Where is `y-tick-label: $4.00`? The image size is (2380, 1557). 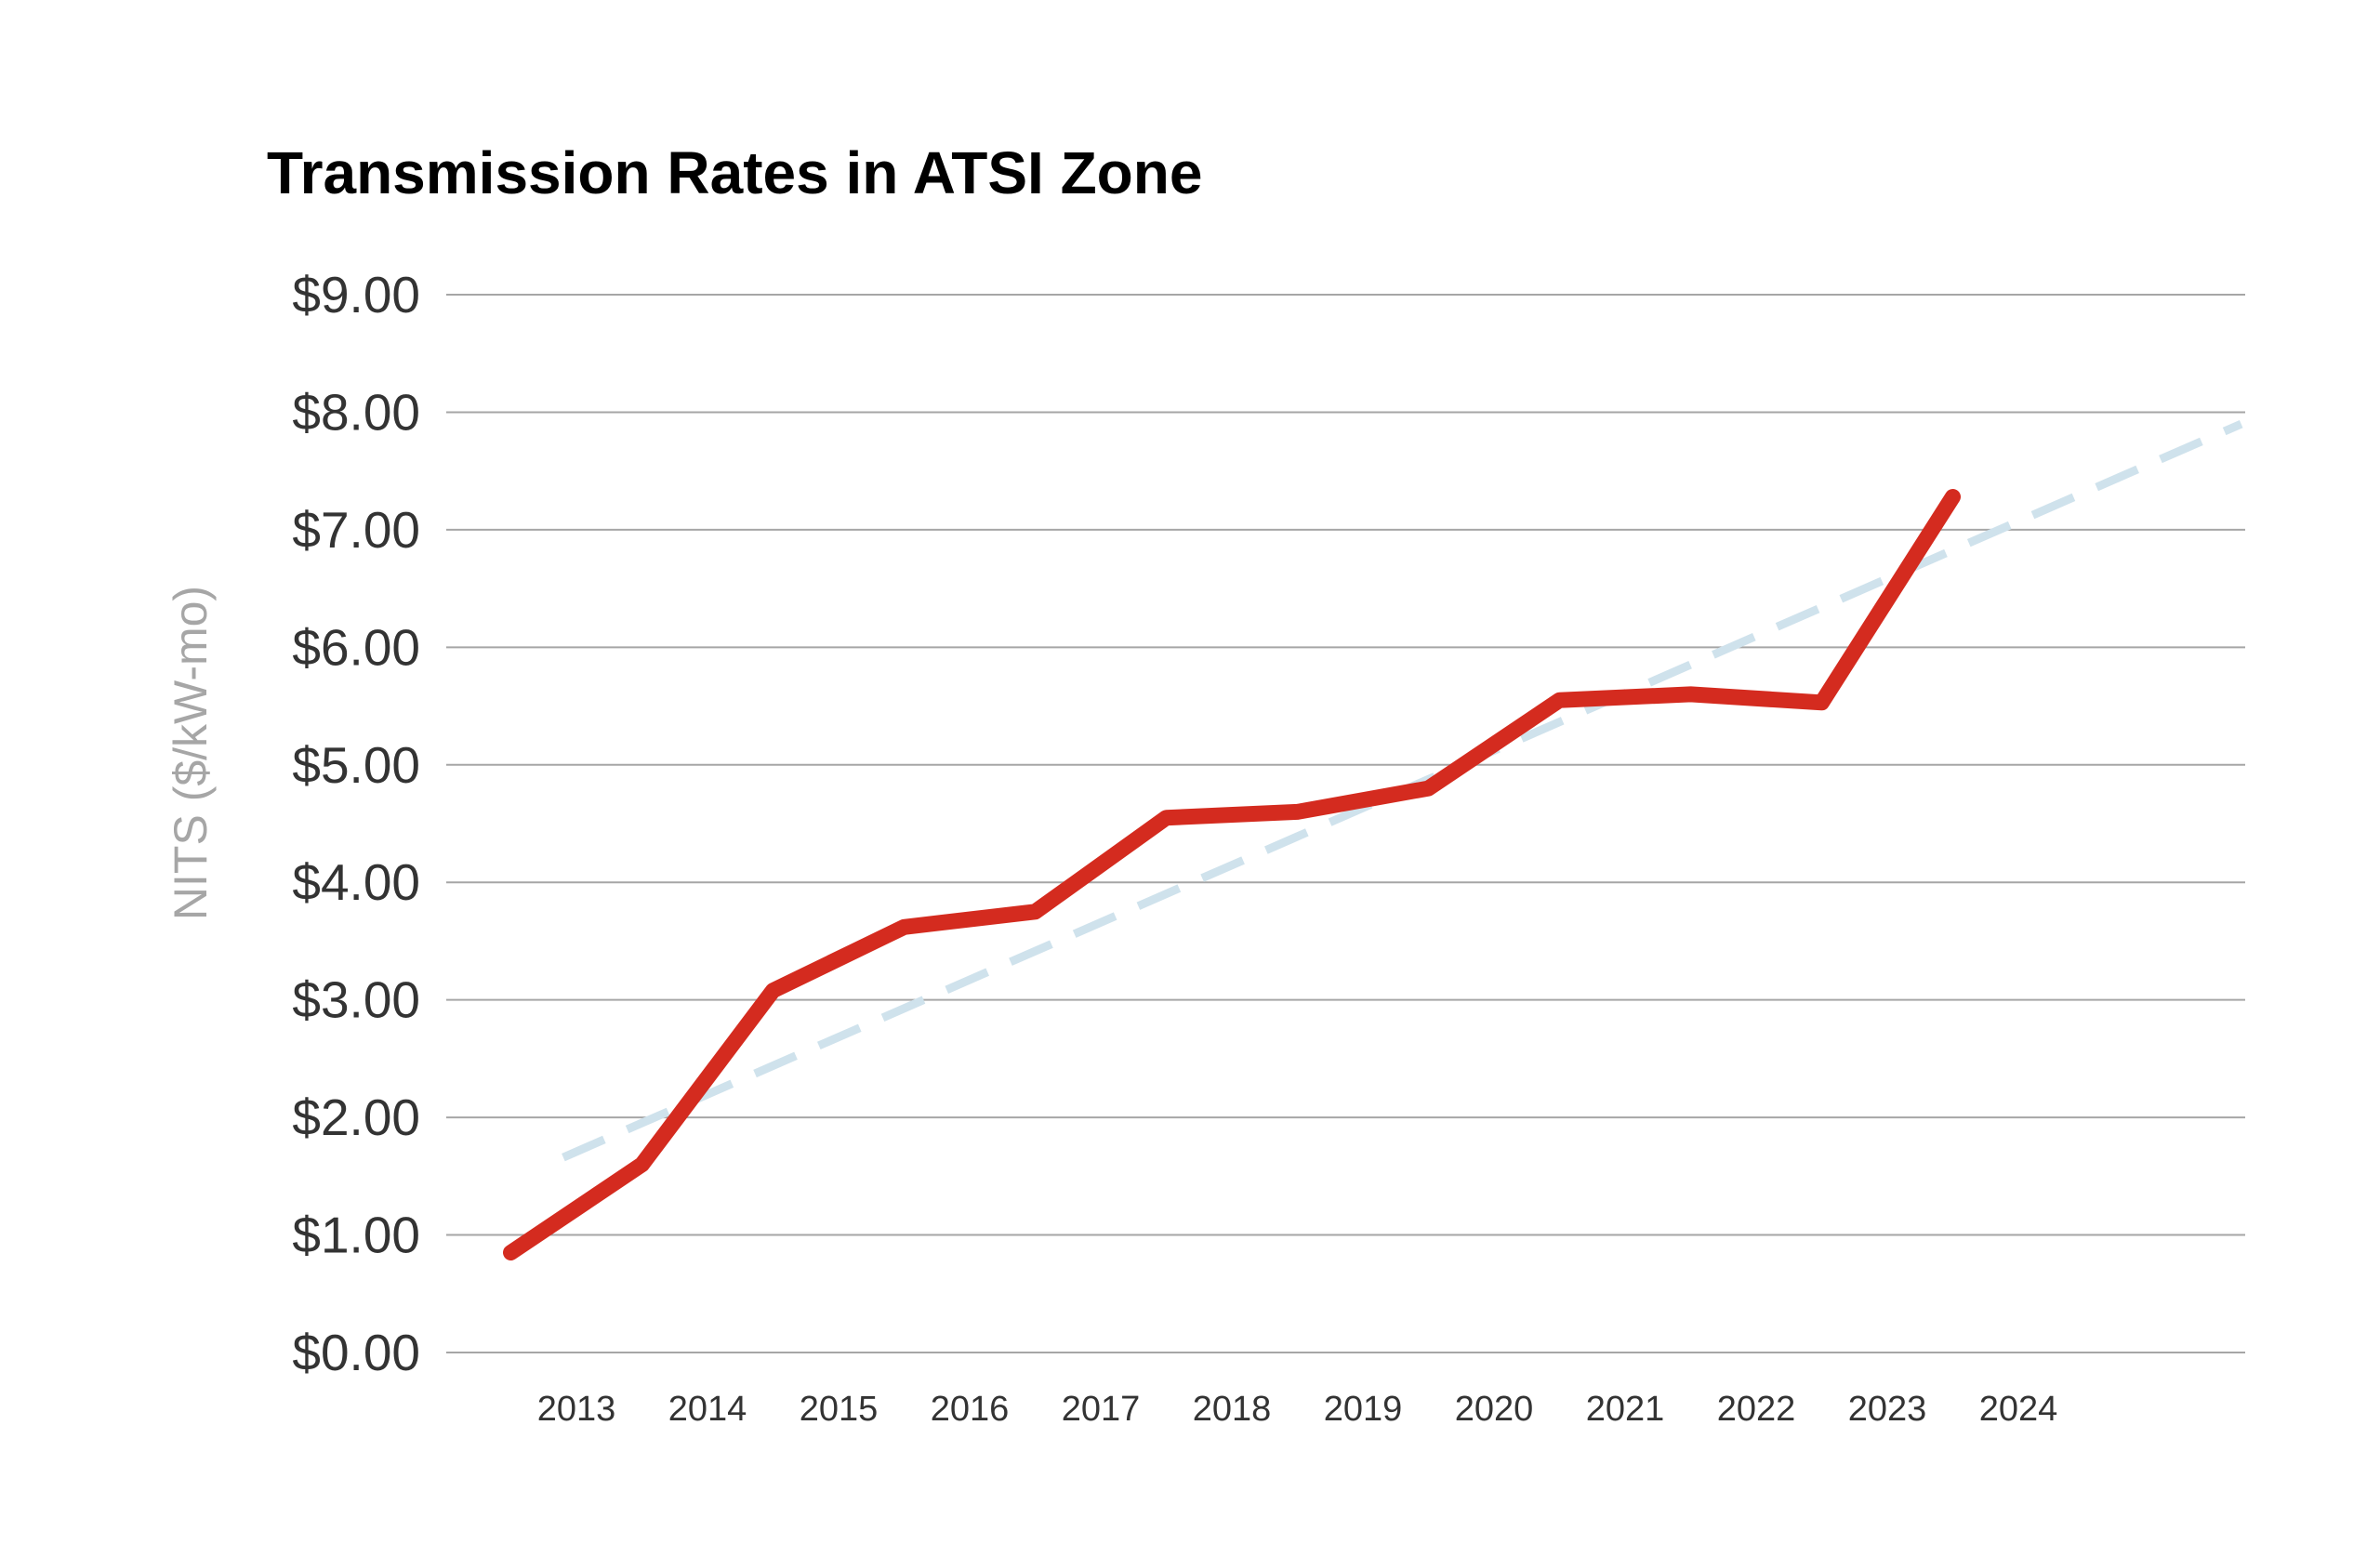 y-tick-label: $4.00 is located at coordinates (356, 882).